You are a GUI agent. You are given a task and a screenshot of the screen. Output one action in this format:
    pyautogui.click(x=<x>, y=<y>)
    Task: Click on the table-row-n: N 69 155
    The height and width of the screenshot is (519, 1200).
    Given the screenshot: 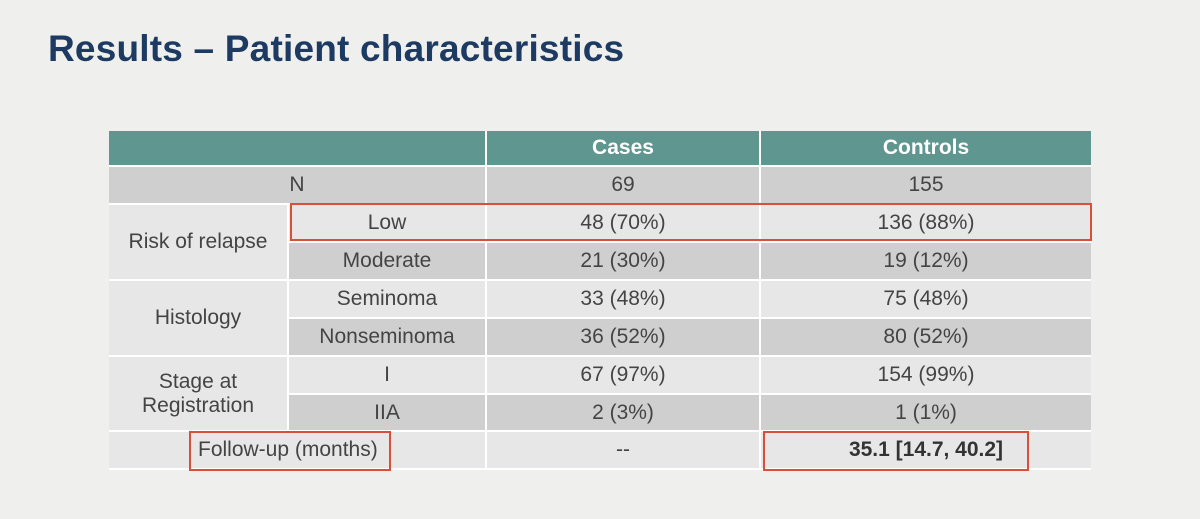 What is the action you would take?
    pyautogui.click(x=600, y=185)
    